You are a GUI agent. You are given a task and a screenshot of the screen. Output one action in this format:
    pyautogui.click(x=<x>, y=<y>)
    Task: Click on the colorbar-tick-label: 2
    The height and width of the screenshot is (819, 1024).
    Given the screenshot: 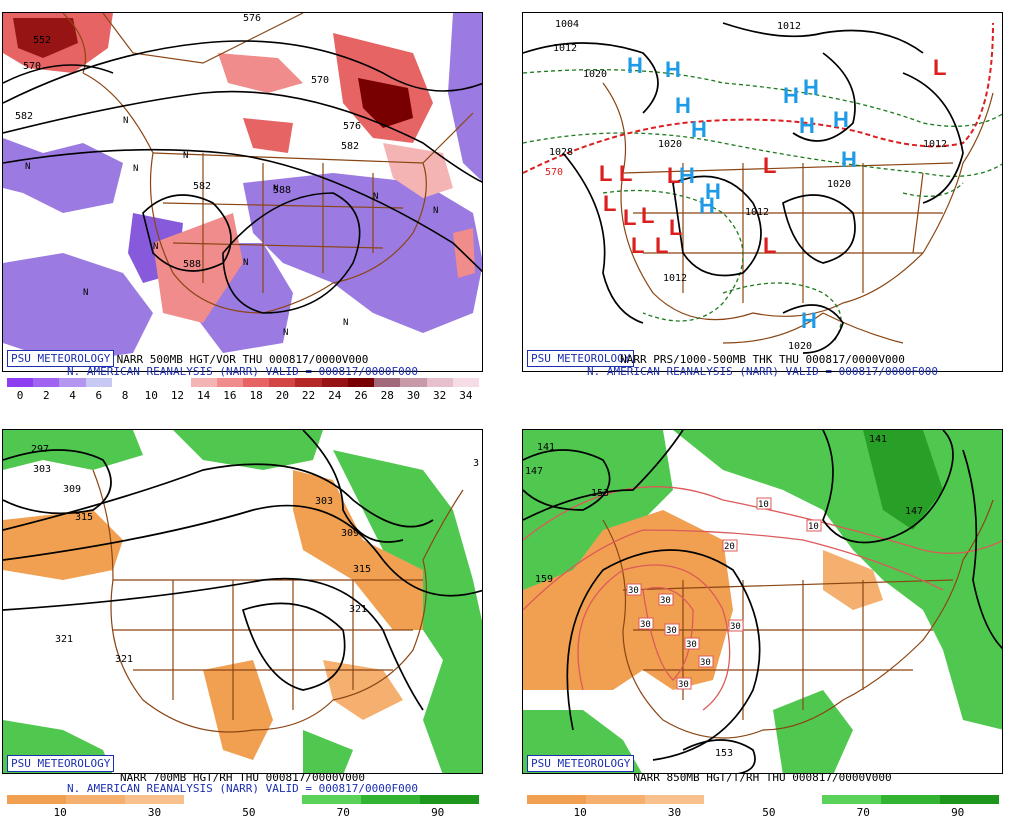 What is the action you would take?
    pyautogui.click(x=46, y=395)
    